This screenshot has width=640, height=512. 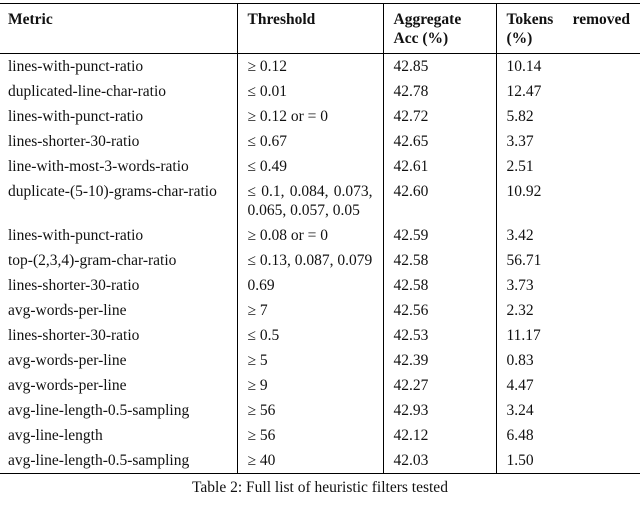 What do you see at coordinates (567, 66) in the screenshot?
I see `tokens-removed-cell: 10.14` at bounding box center [567, 66].